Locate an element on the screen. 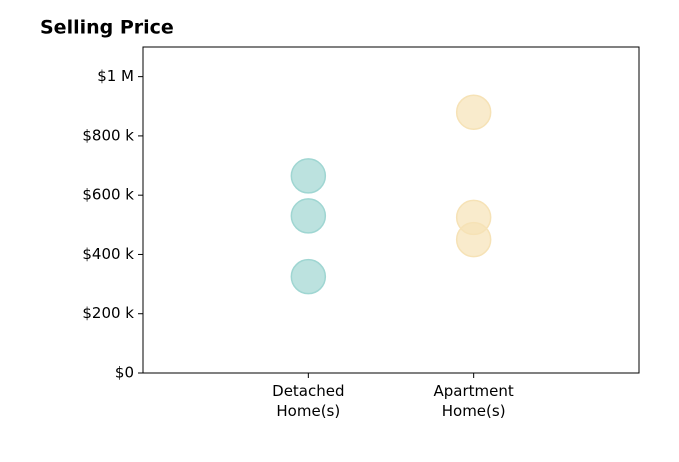  chart-title: Selling Price is located at coordinates (107, 28).